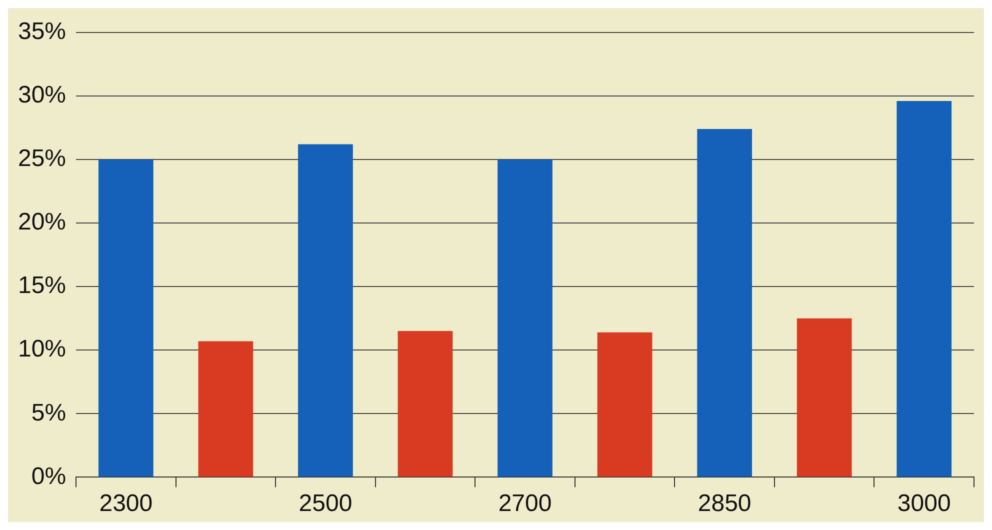 The height and width of the screenshot is (530, 992). What do you see at coordinates (48, 412) in the screenshot?
I see `y-tick-label: 5%` at bounding box center [48, 412].